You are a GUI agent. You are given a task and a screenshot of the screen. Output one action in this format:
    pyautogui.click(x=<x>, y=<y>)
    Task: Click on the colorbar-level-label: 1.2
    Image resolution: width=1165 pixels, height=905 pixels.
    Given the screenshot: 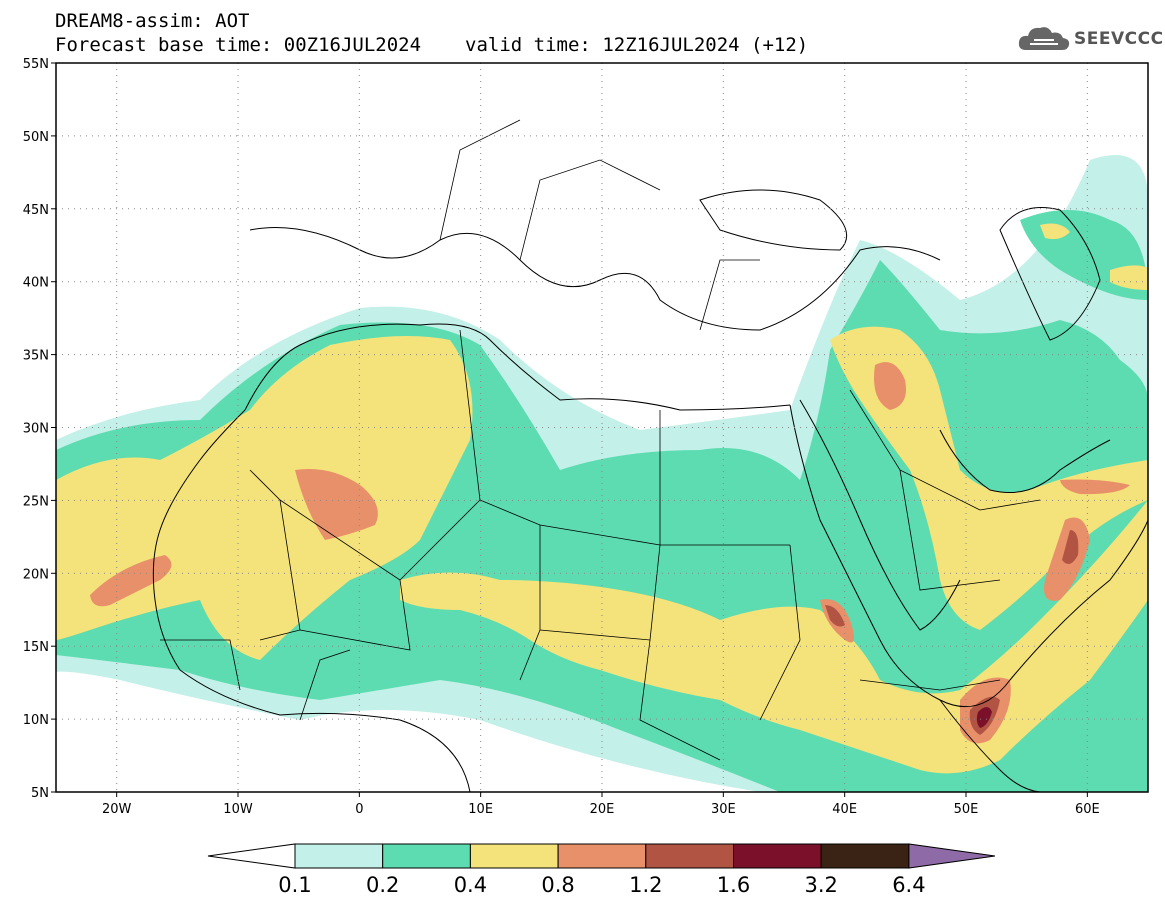 What is the action you would take?
    pyautogui.click(x=645, y=885)
    